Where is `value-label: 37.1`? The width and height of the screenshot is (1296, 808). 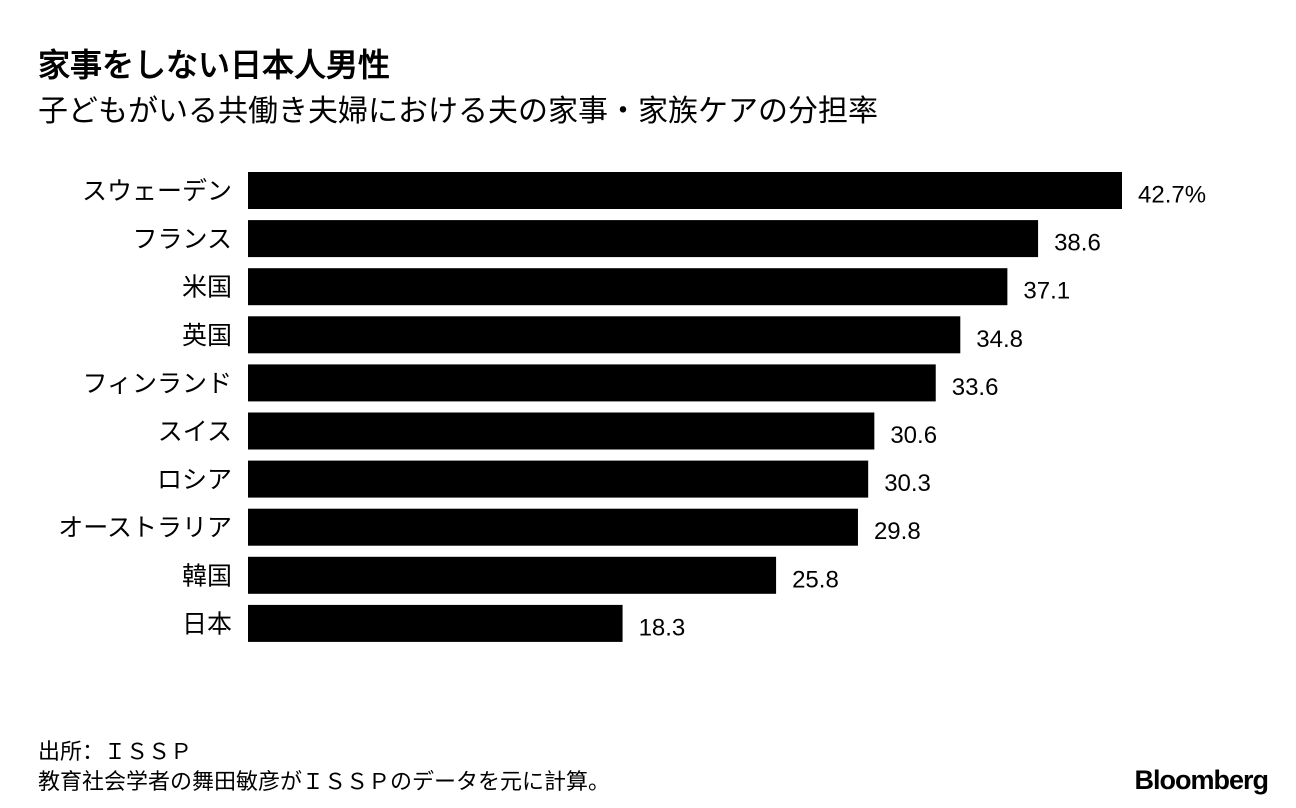 value-label: 37.1 is located at coordinates (1046, 291).